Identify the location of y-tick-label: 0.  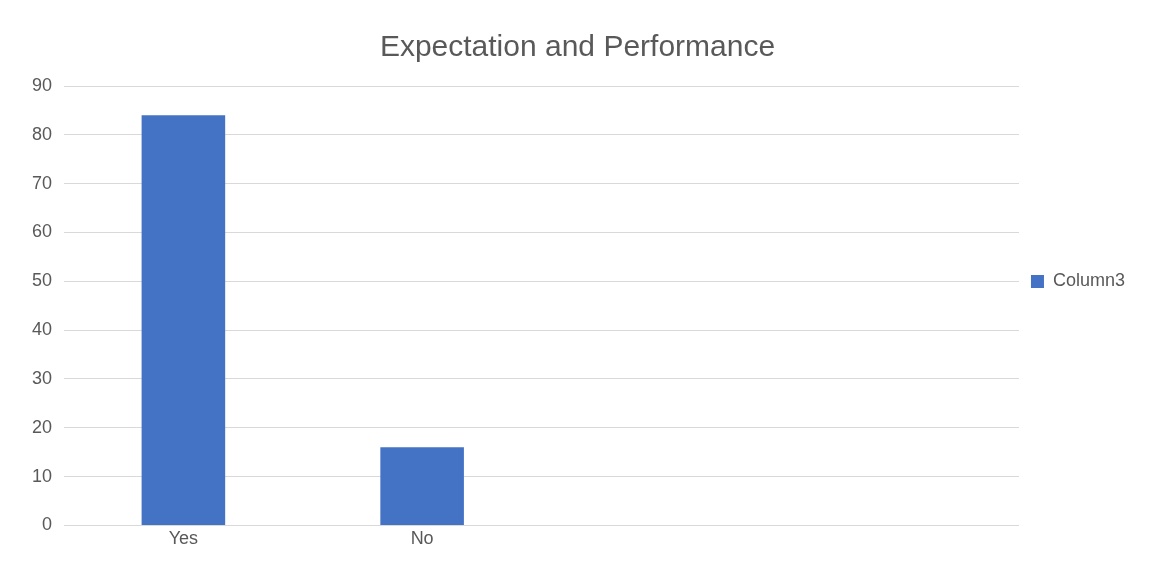
(47, 524).